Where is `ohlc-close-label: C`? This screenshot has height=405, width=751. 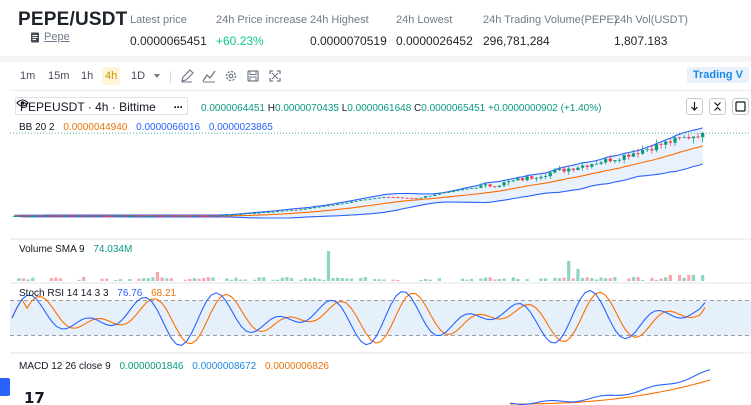 ohlc-close-label: C is located at coordinates (418, 108).